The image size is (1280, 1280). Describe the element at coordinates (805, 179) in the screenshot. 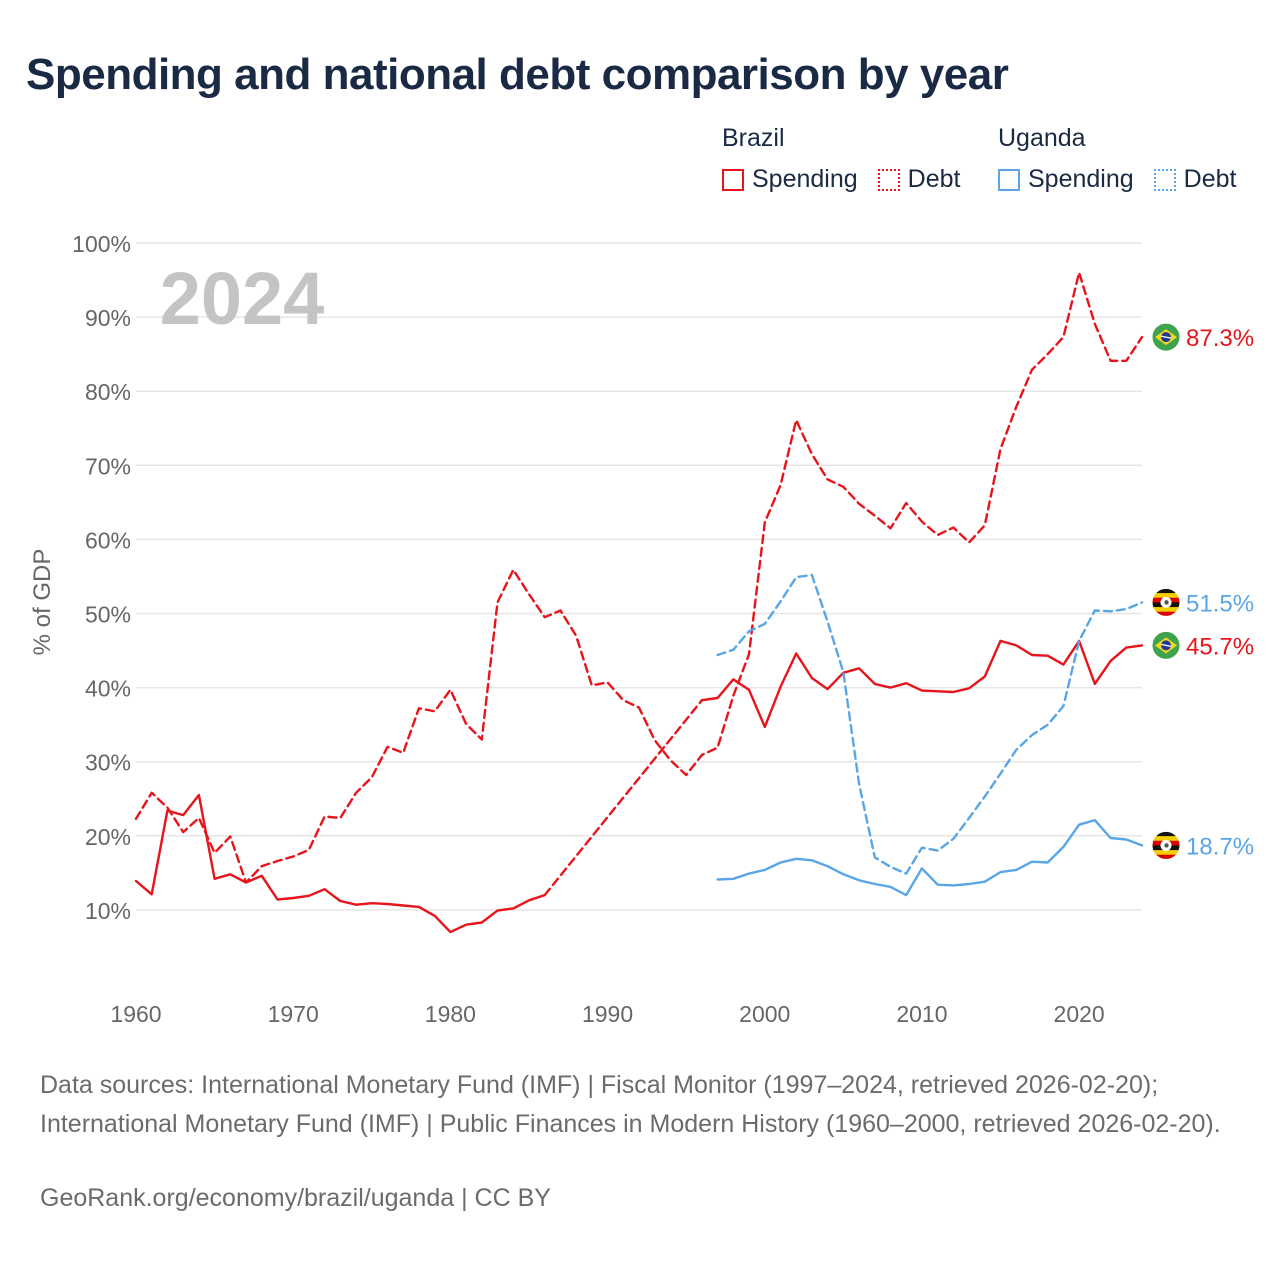

I see `legend-label-brazil-spending: Spending` at that location.